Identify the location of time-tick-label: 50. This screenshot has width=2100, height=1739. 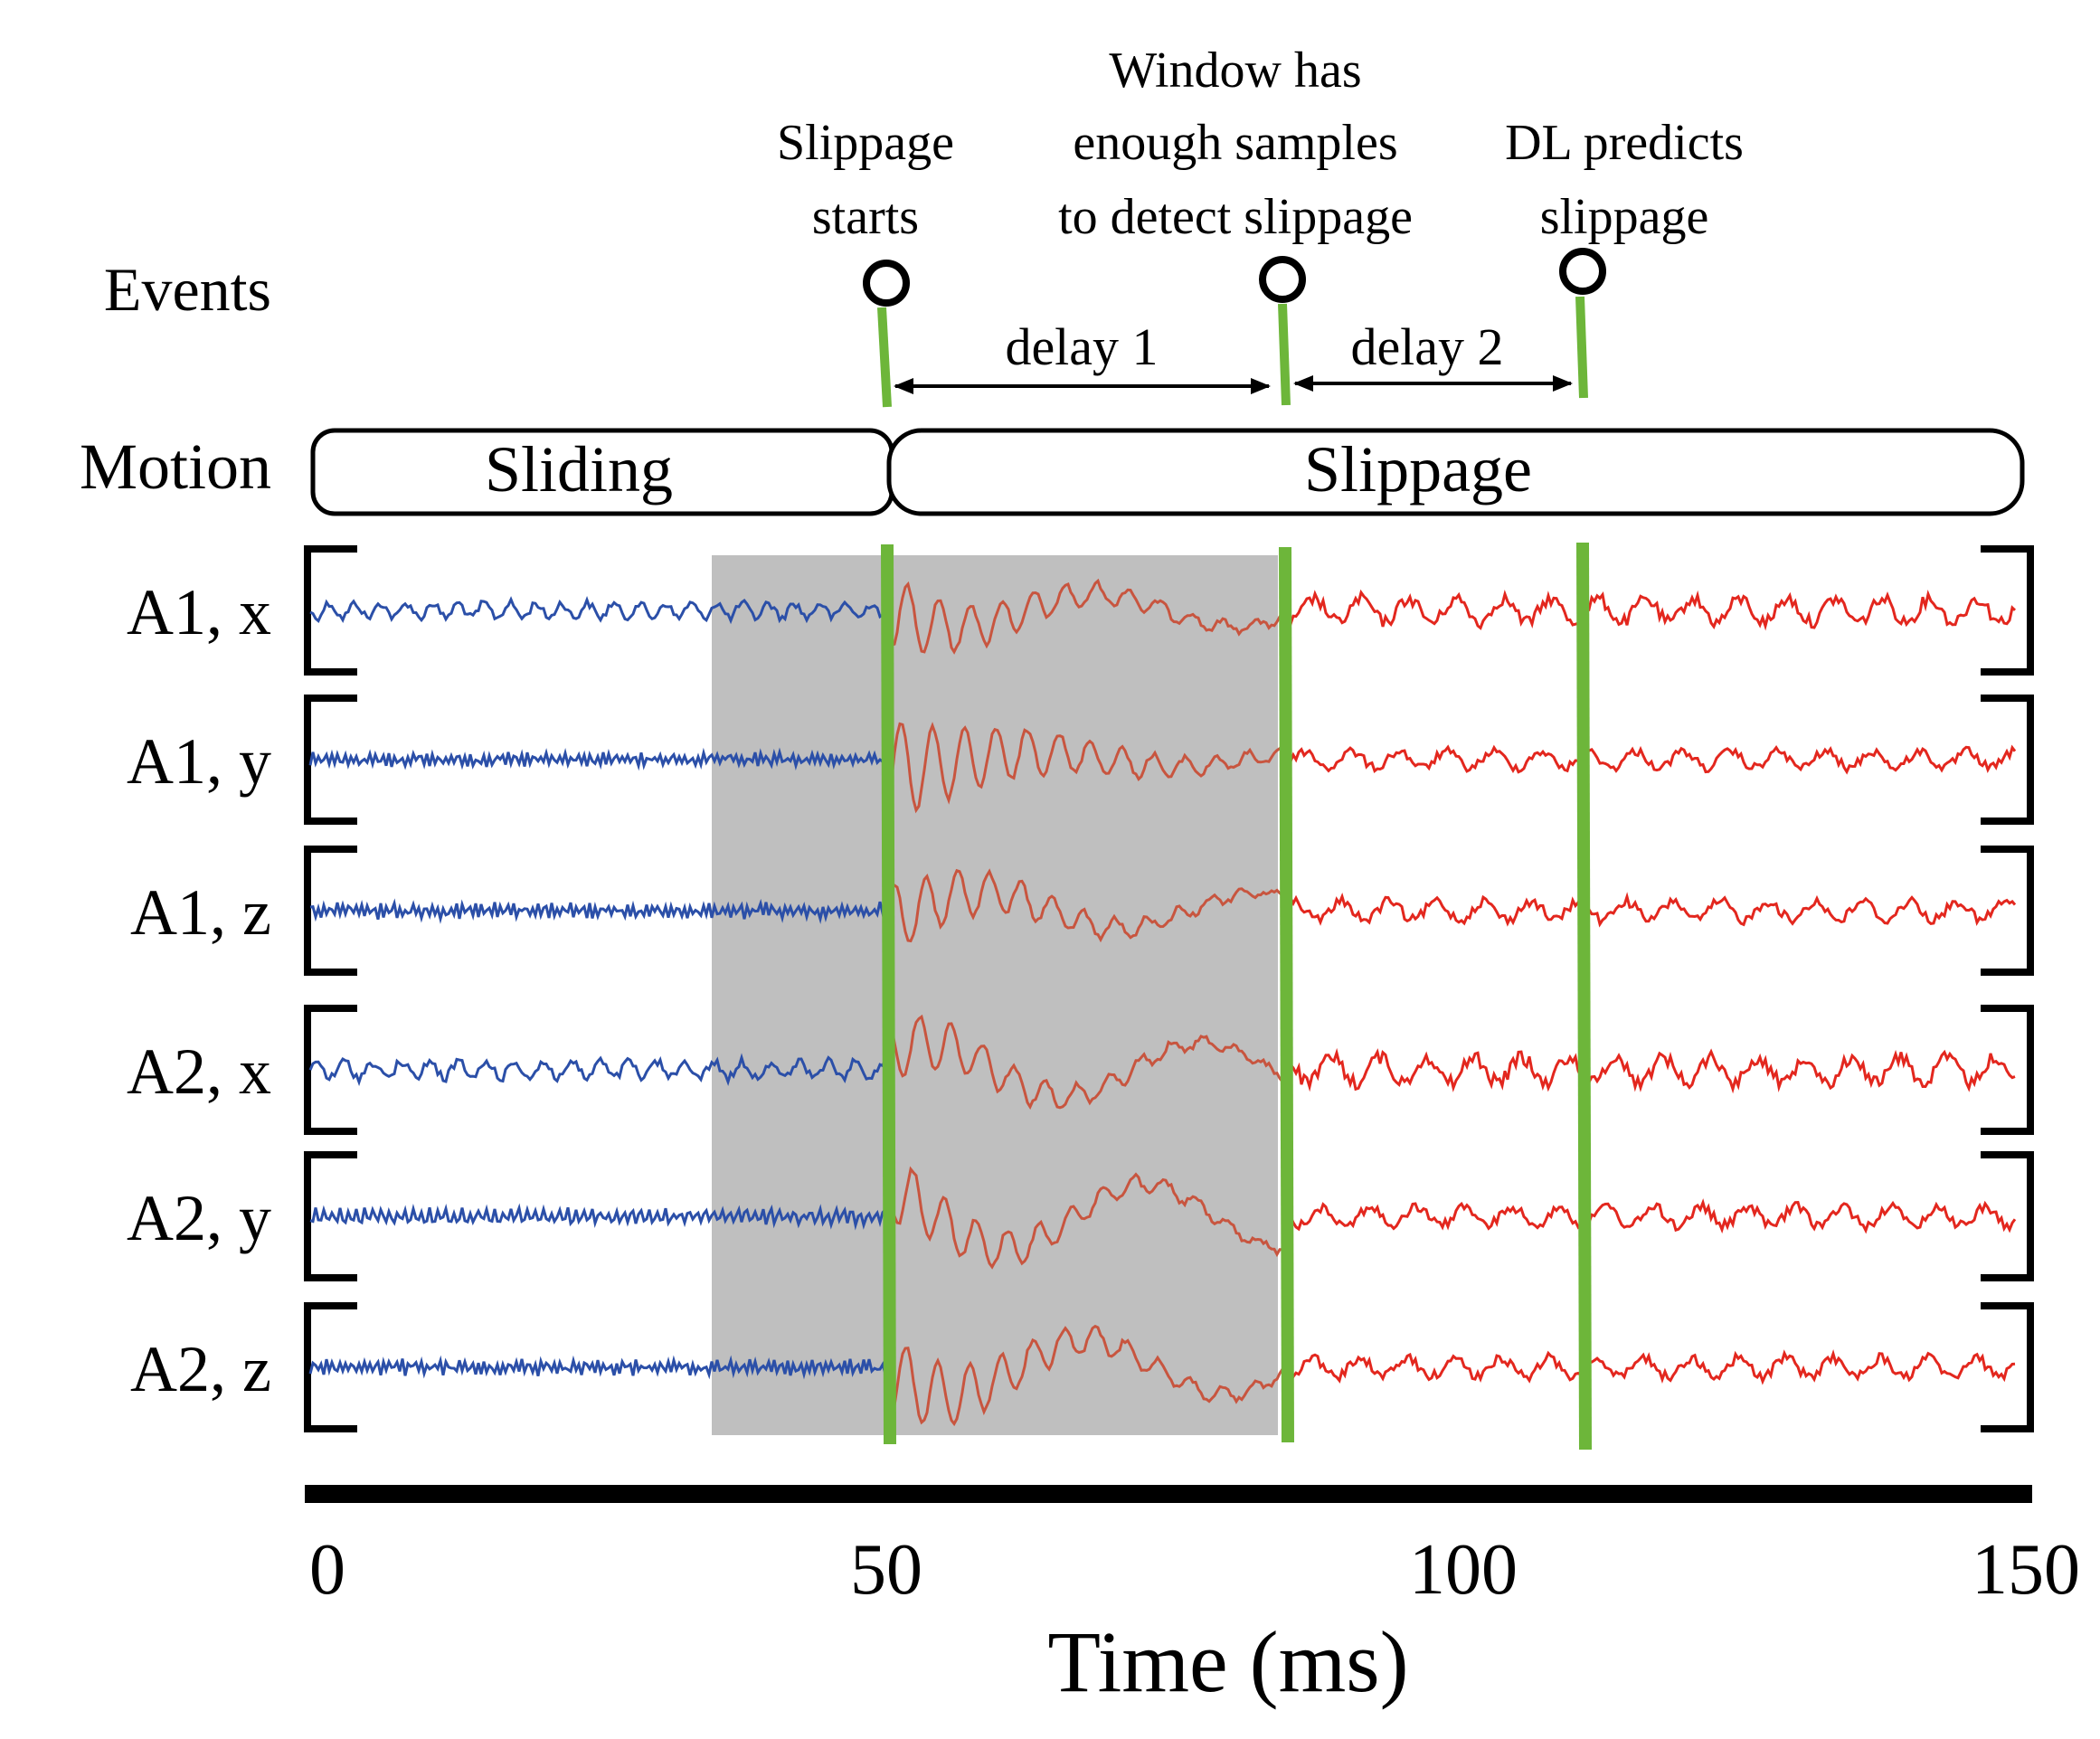
(886, 1570).